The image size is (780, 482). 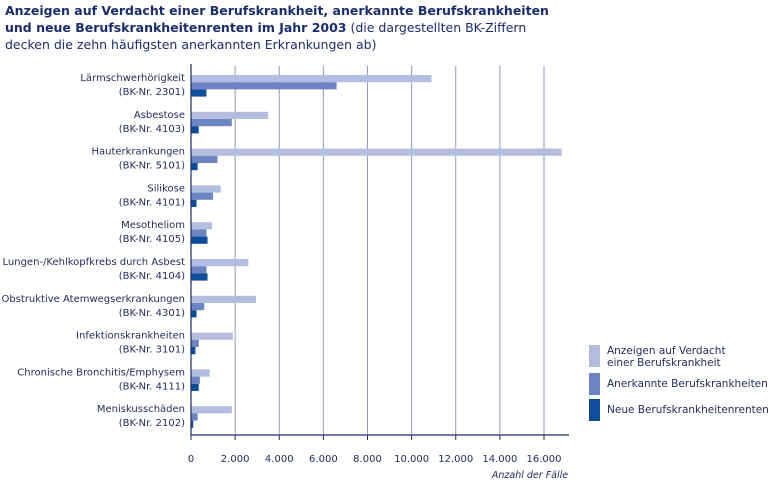 What do you see at coordinates (138, 152) in the screenshot?
I see `category-label-2: Hauterkrankungen` at bounding box center [138, 152].